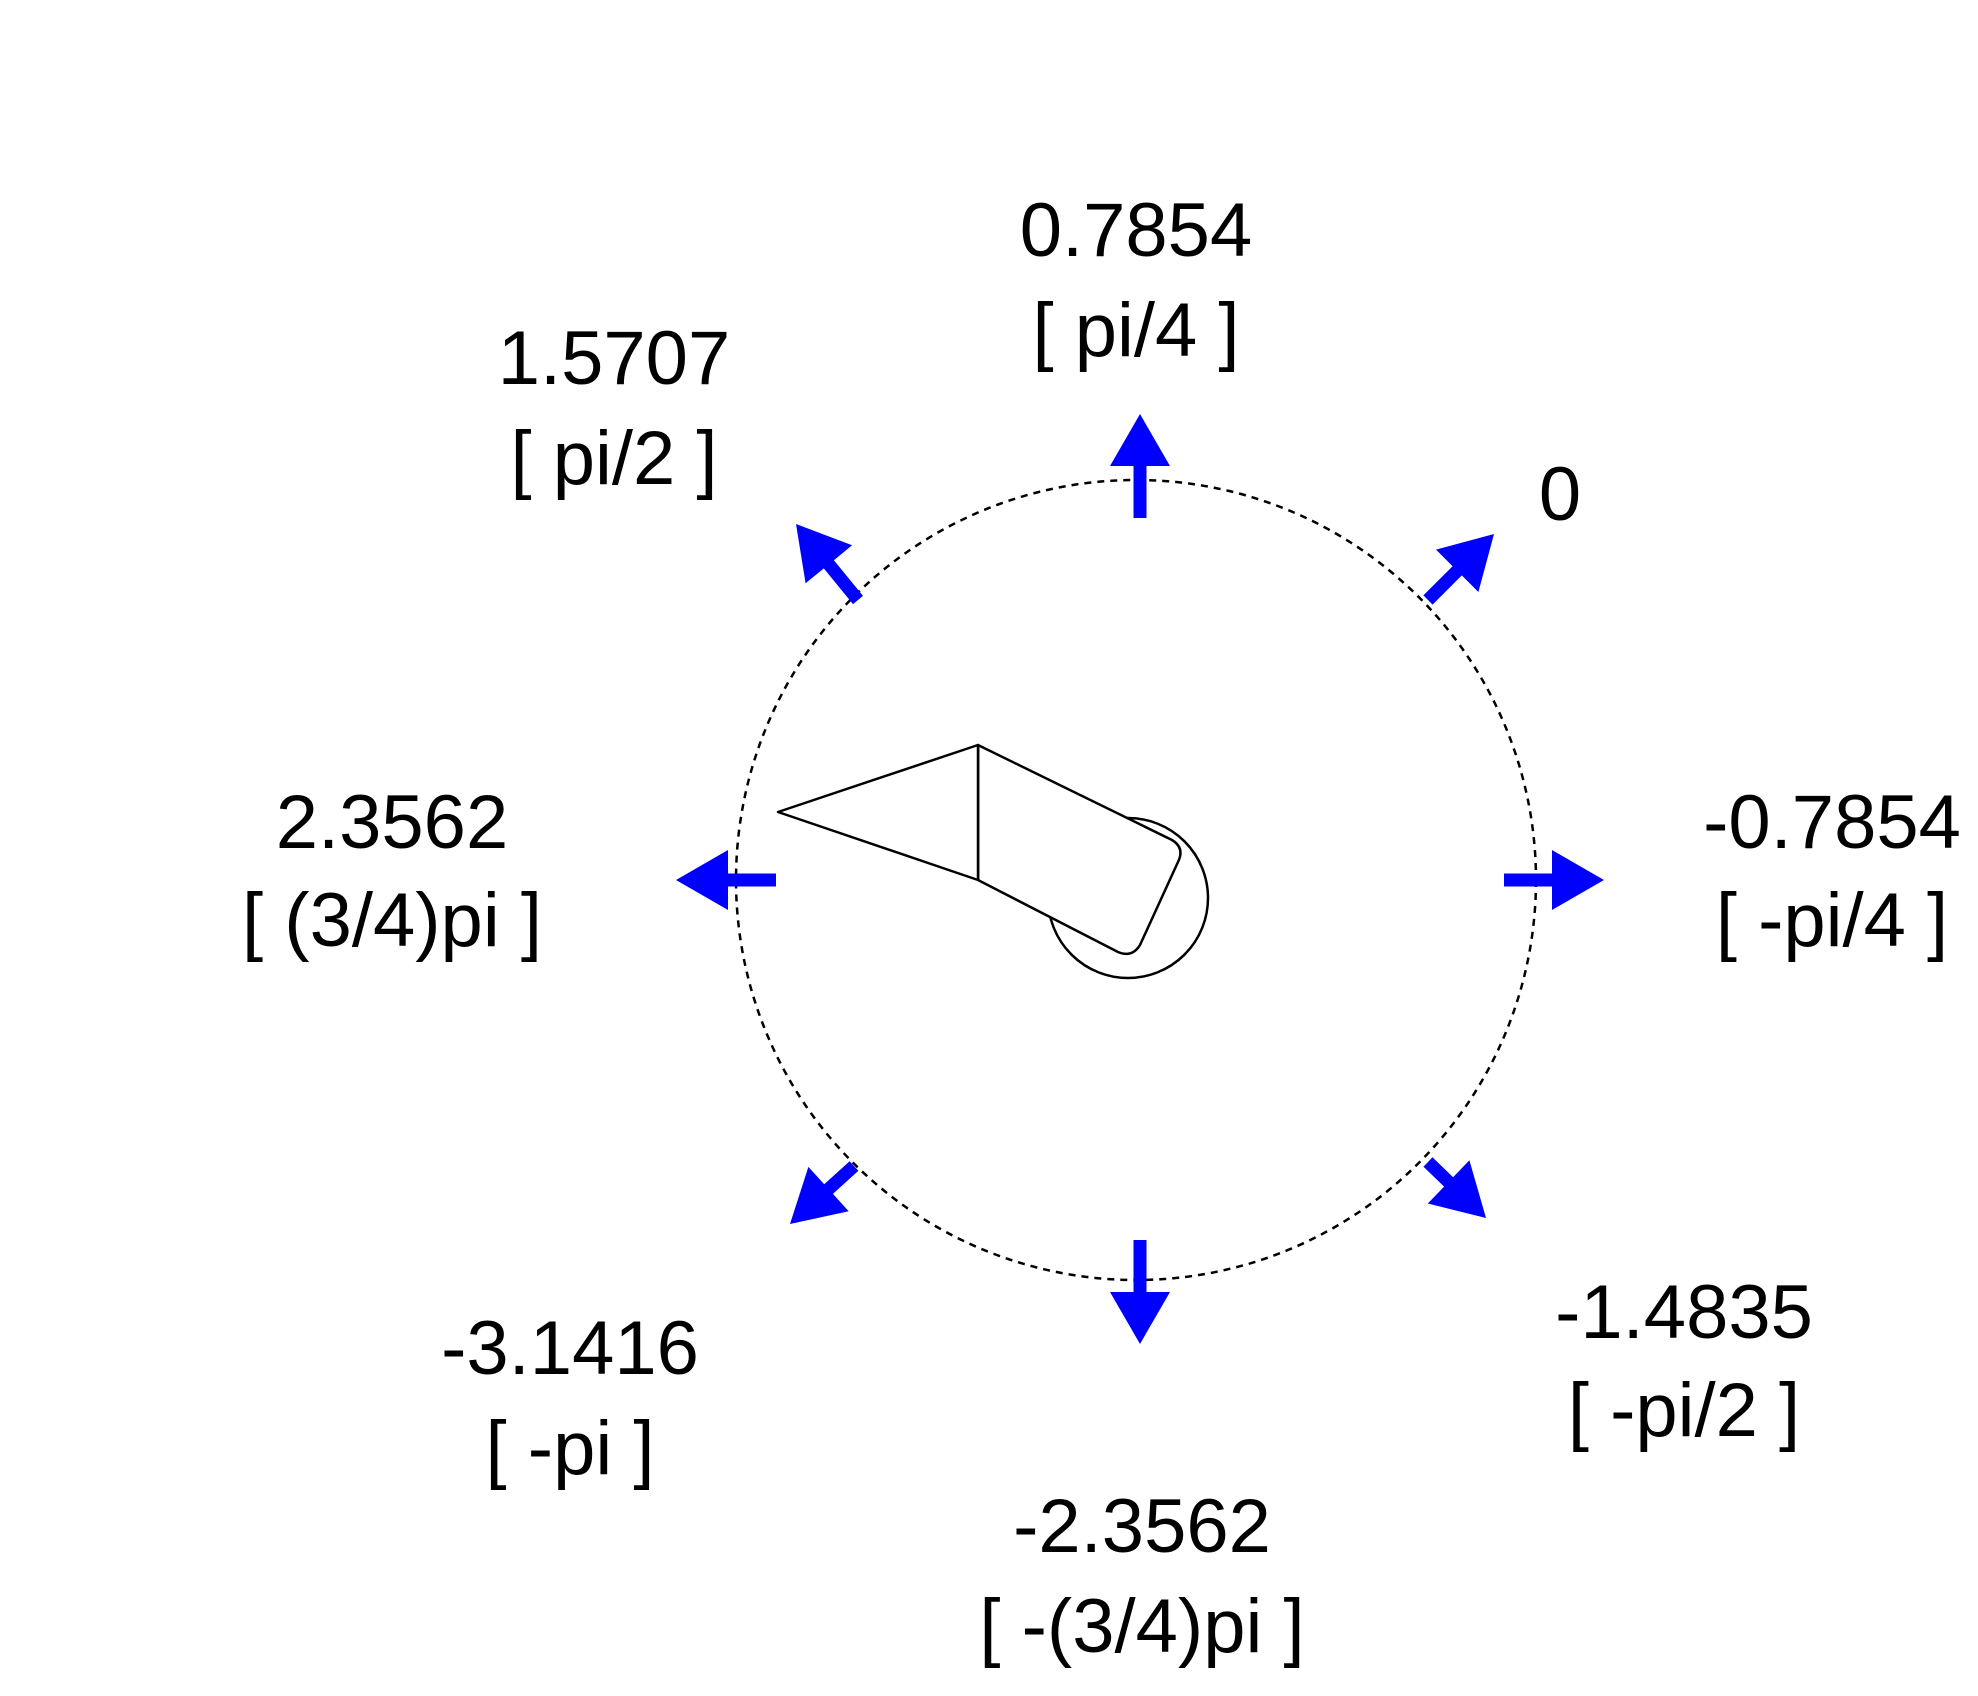 The image size is (1978, 1696). Describe the element at coordinates (878, 812) in the screenshot. I see `vehicle-nose` at that location.